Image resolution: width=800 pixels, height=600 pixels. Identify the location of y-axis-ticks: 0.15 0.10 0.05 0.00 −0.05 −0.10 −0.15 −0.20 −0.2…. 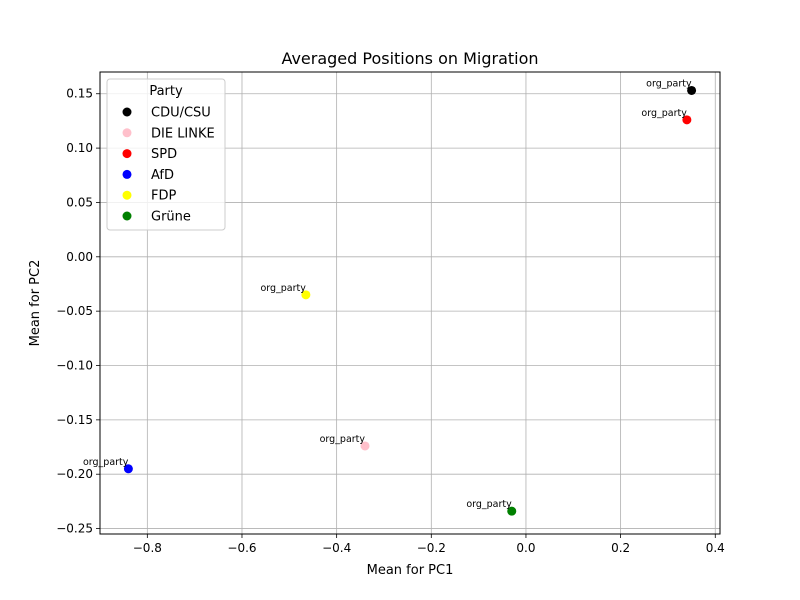
(78, 311).